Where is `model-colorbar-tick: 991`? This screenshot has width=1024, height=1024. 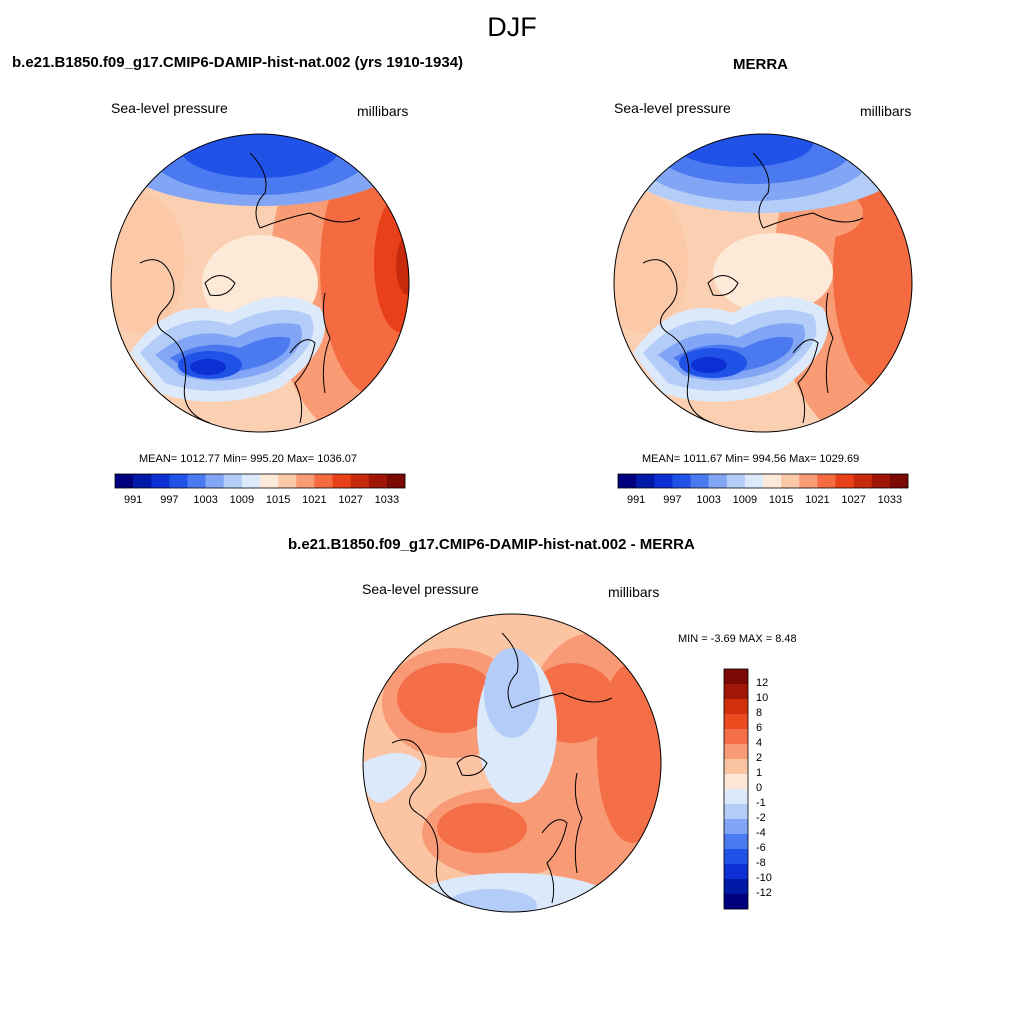 model-colorbar-tick: 991 is located at coordinates (133, 500).